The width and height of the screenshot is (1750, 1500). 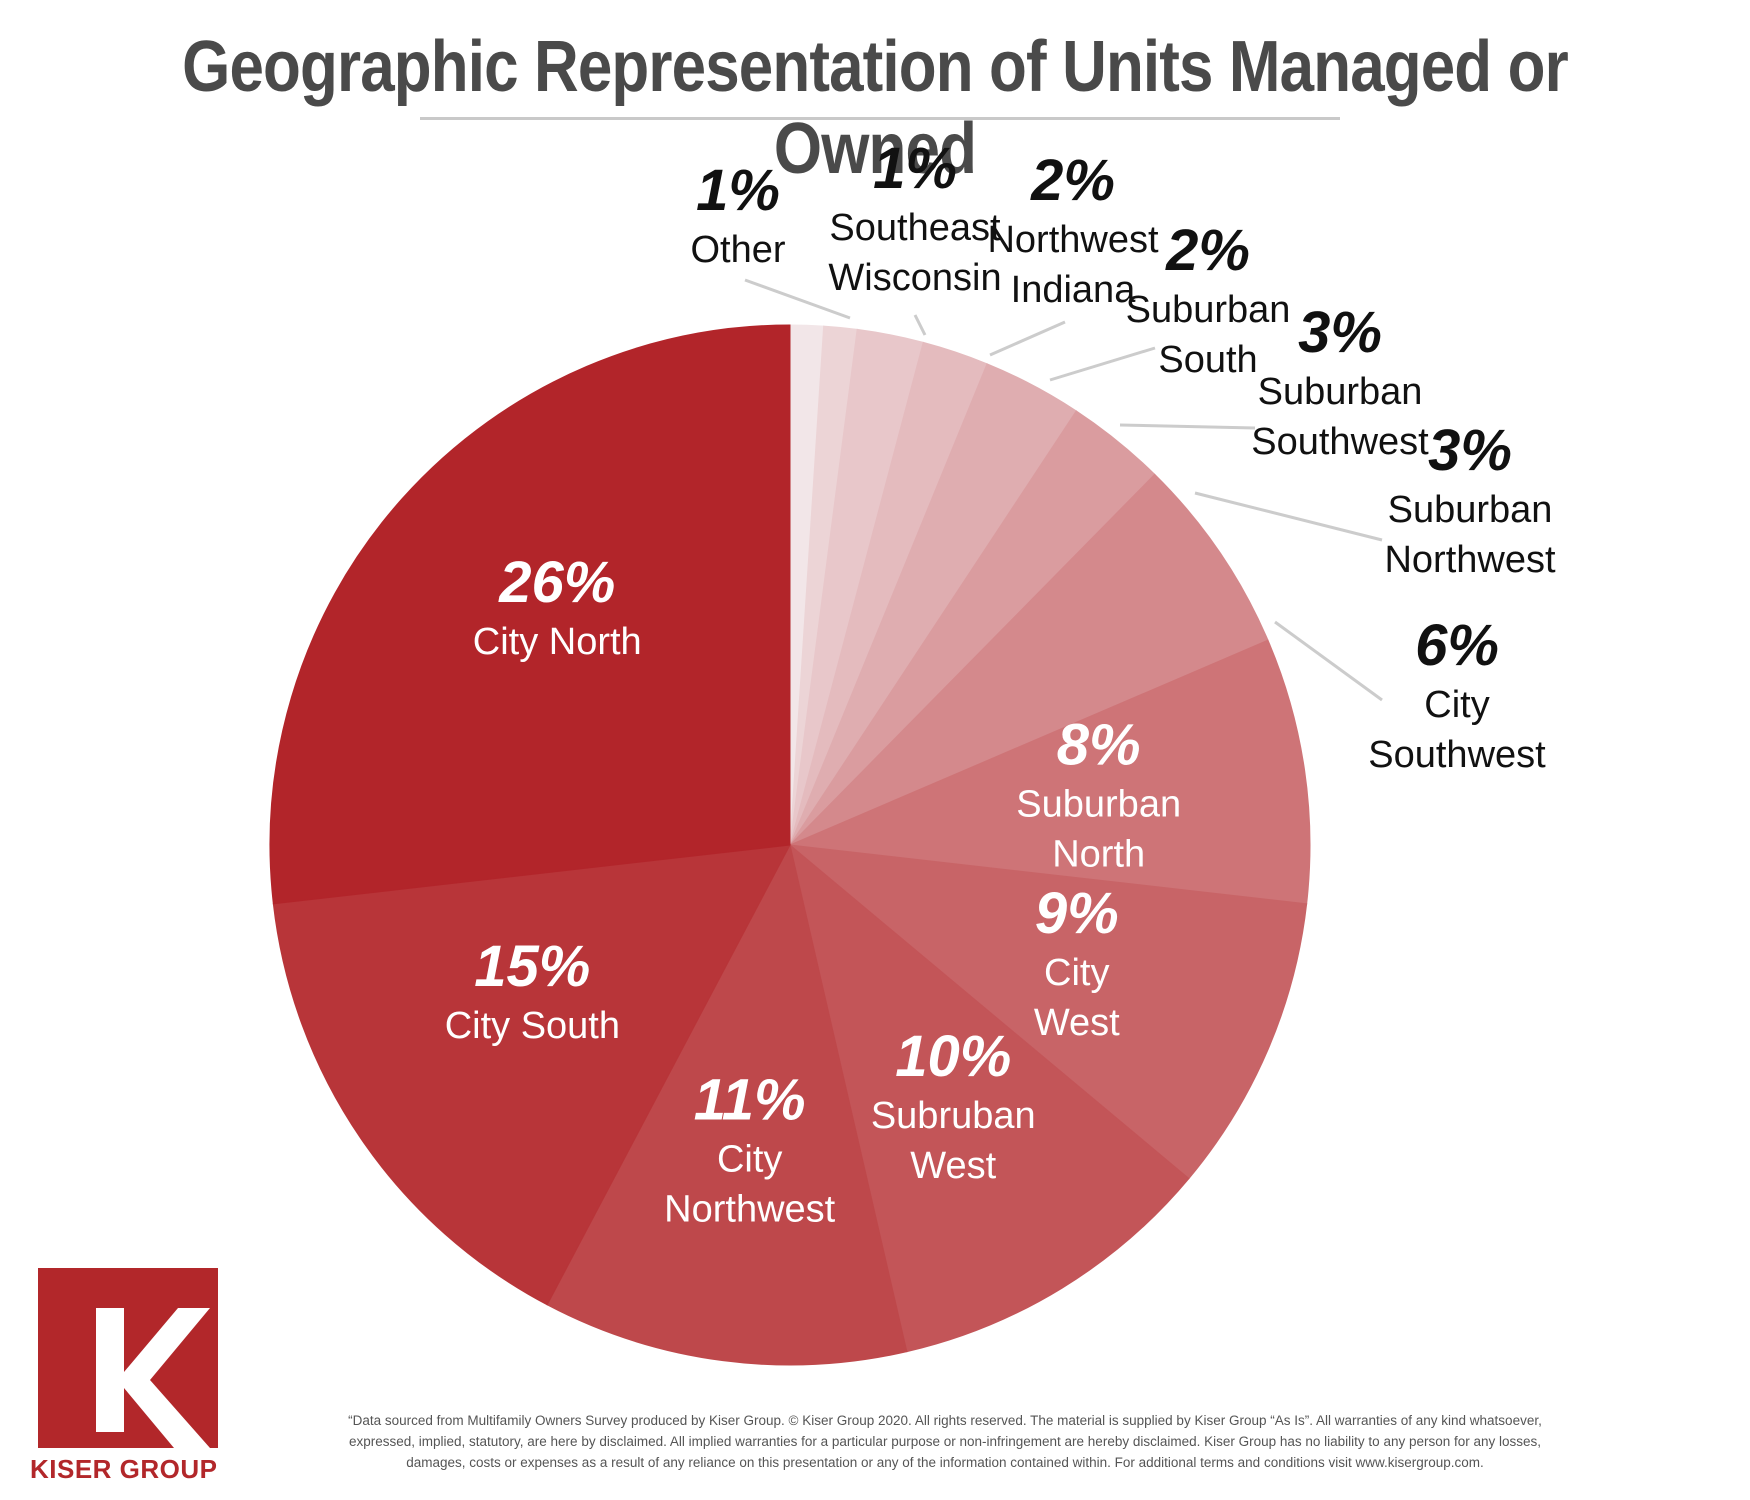 I want to click on pie-slice-city-west, so click(x=1048, y=1012).